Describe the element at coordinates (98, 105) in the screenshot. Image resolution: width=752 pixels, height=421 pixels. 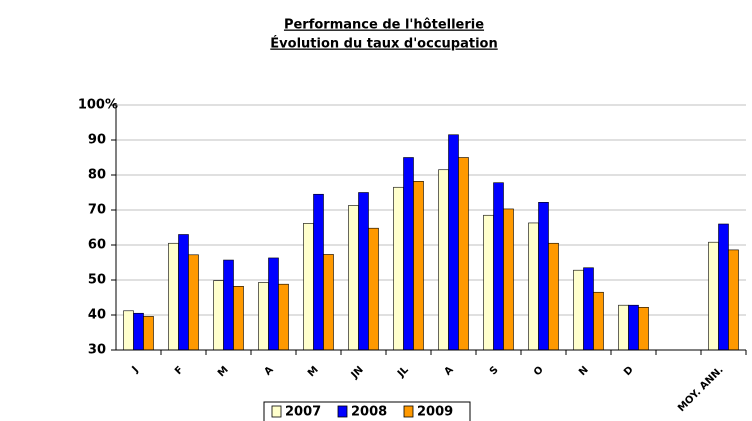
I see `y-tick-label: 100%` at that location.